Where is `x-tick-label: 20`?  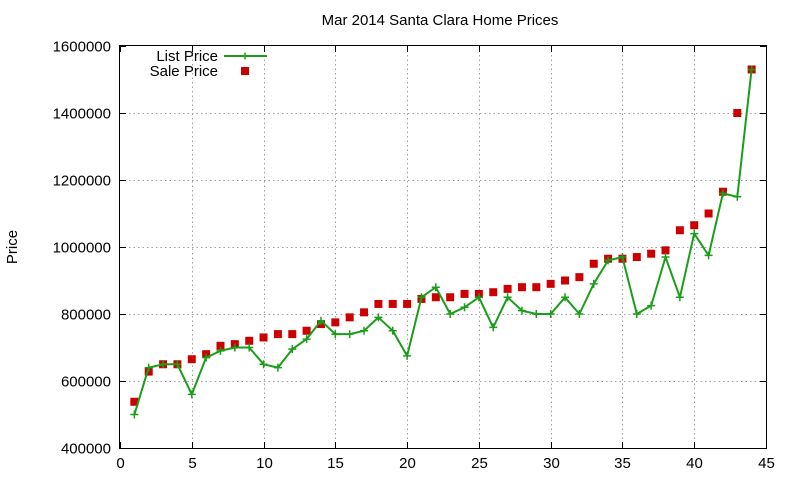
x-tick-label: 20 is located at coordinates (407, 463).